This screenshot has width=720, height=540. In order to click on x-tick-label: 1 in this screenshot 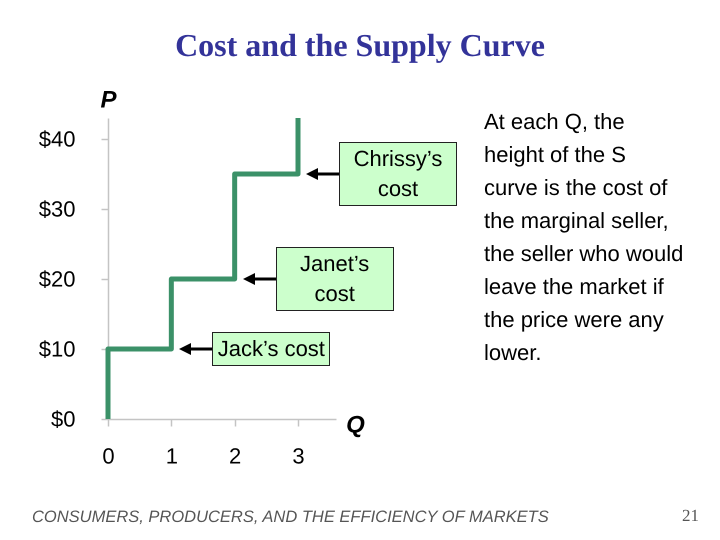, I will do `click(172, 456)`.